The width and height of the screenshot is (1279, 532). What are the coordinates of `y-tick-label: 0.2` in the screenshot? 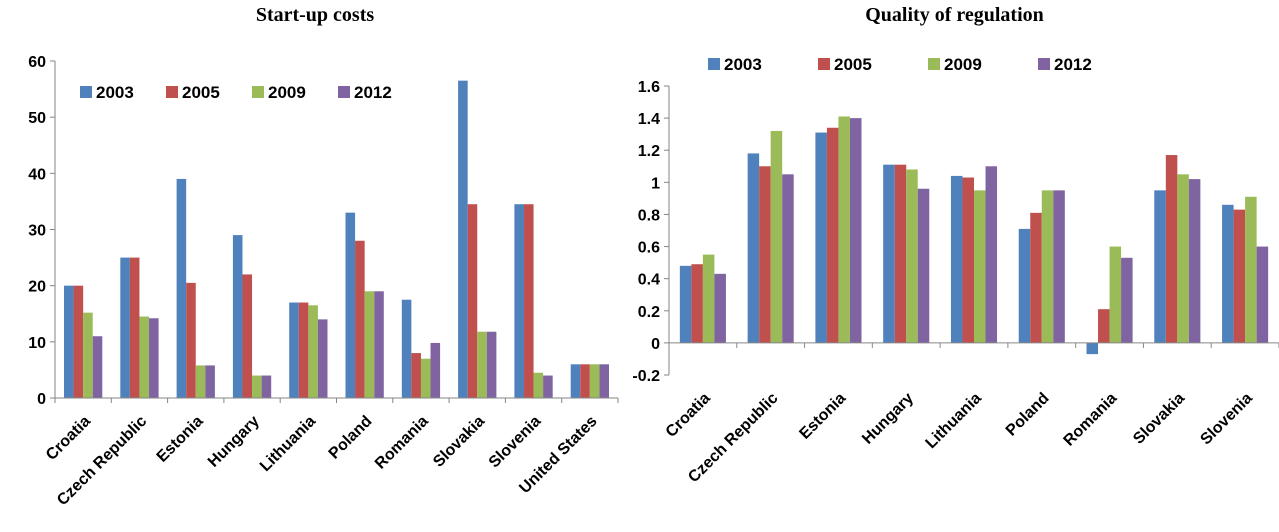 It's located at (649, 312).